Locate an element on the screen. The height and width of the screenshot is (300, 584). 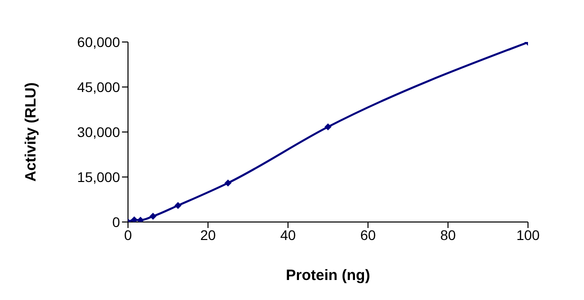
x-tick-label: 100 is located at coordinates (528, 234).